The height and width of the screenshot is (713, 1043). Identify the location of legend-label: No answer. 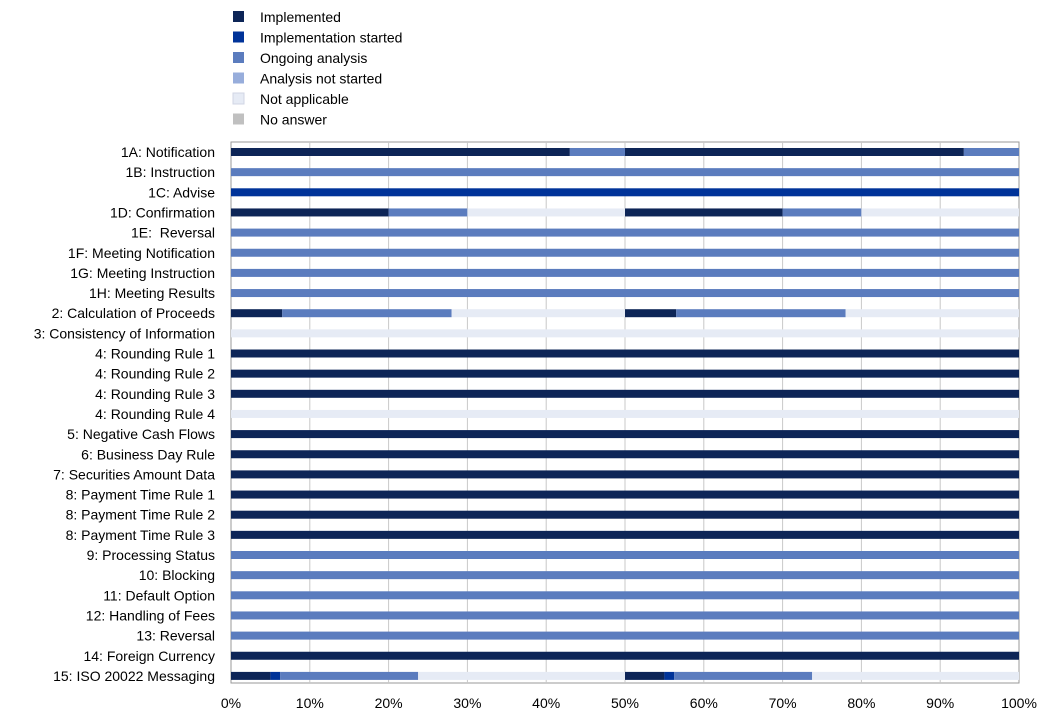
(293, 120).